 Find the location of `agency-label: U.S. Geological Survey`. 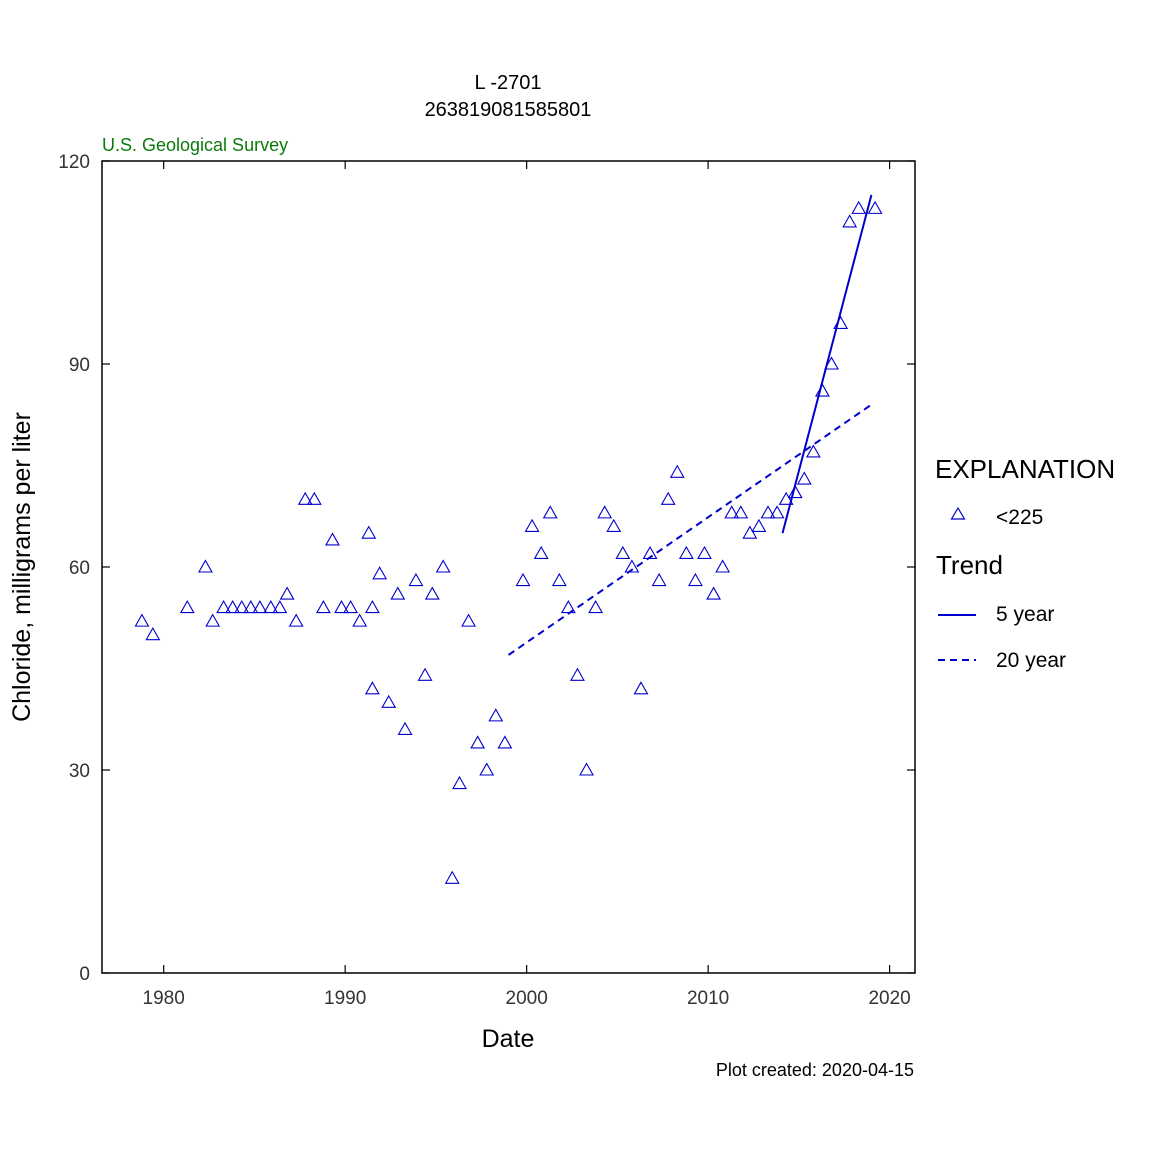

agency-label: U.S. Geological Survey is located at coordinates (195, 145).